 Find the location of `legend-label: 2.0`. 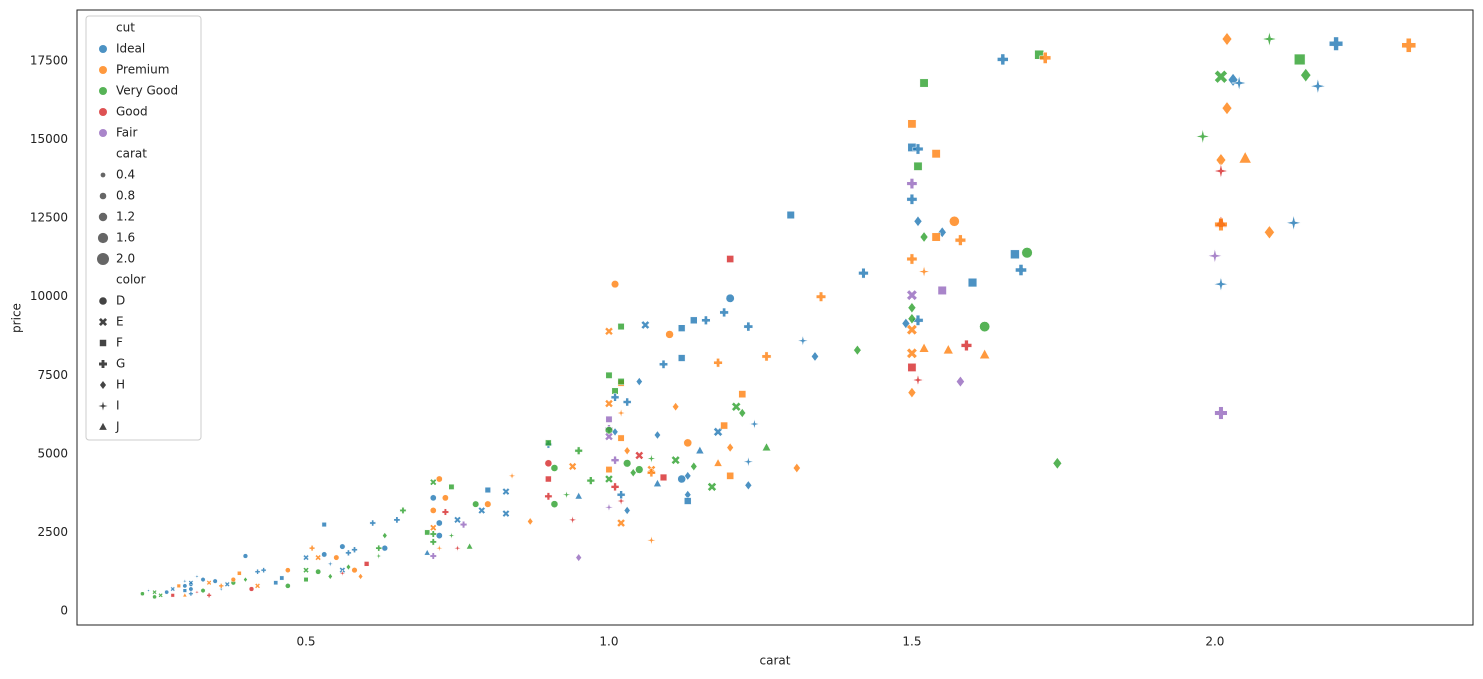

legend-label: 2.0 is located at coordinates (125, 259).